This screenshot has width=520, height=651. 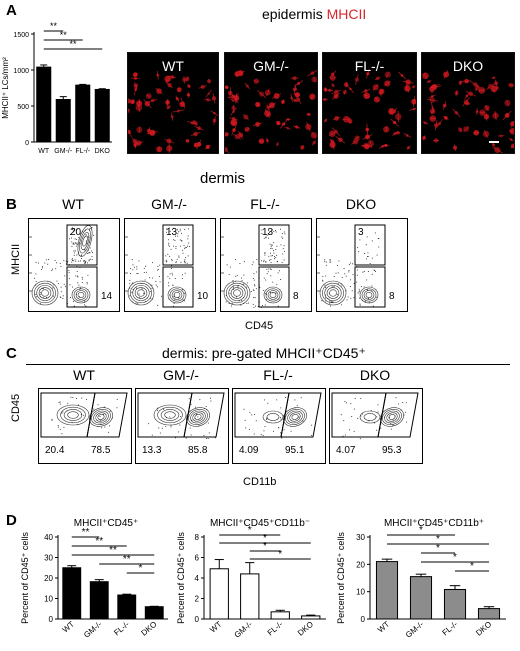 What do you see at coordinates (16, 407) in the screenshot?
I see `panel-c-ylabel: CD45` at bounding box center [16, 407].